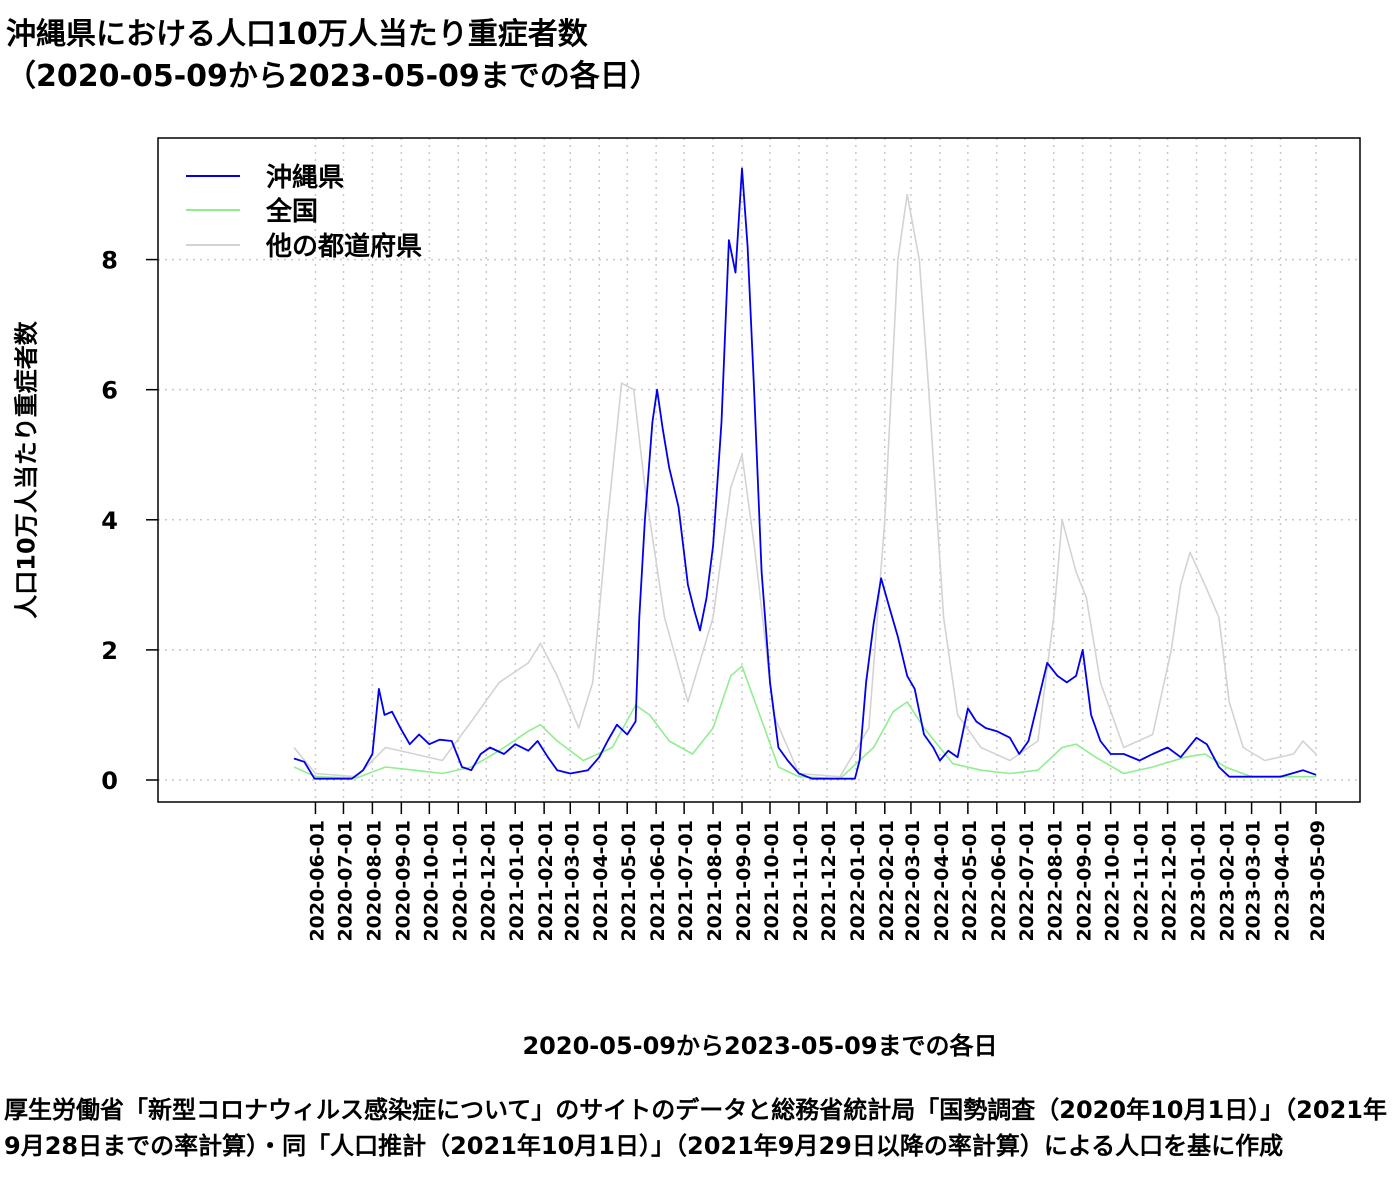 This screenshot has width=1400, height=1200. I want to click on x-tick-label: 2021-01-01, so click(517, 881).